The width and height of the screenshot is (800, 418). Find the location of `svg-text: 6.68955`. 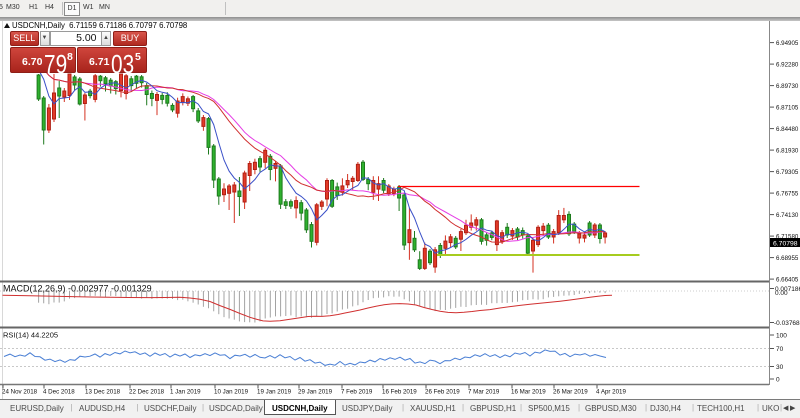

svg-text: 6.68955 is located at coordinates (787, 258).